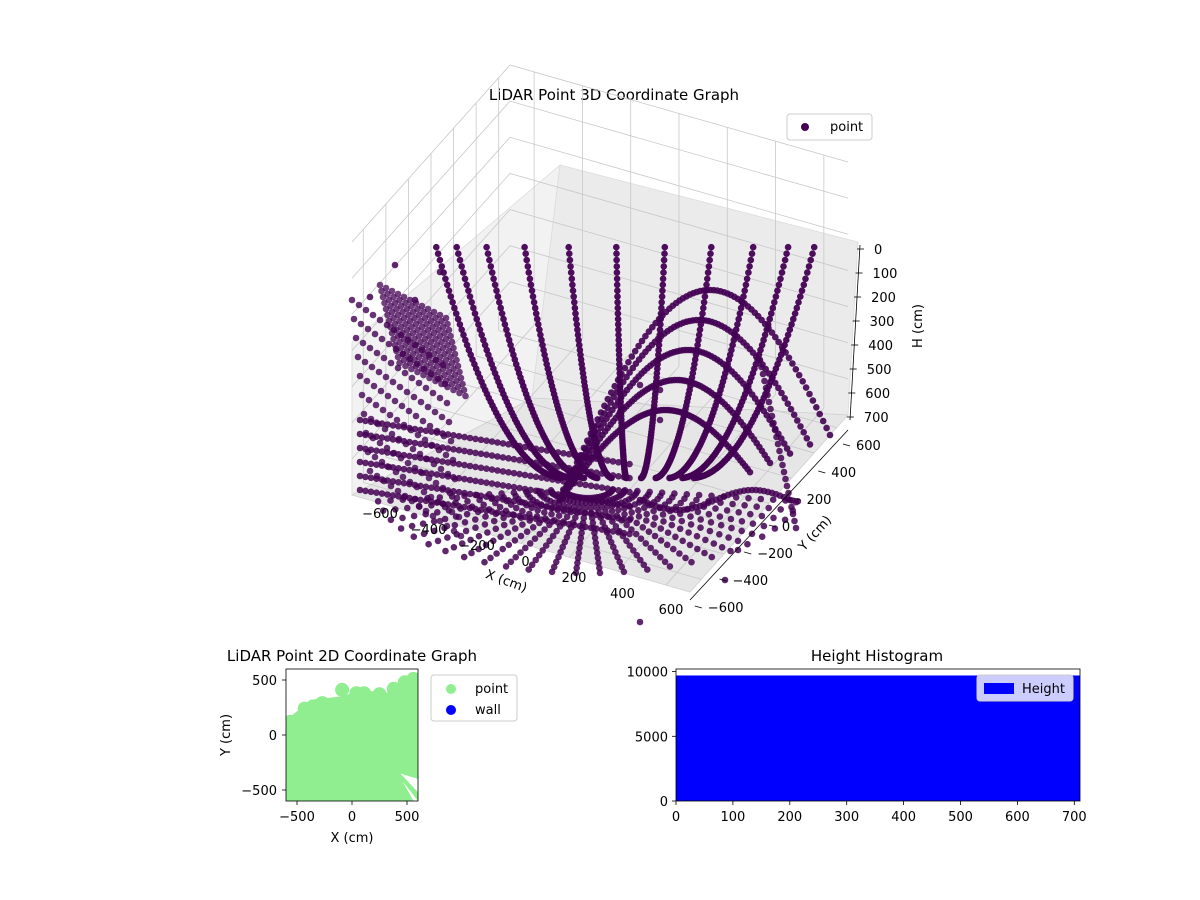  I want to click on y-tick-label: −200, so click(775, 554).